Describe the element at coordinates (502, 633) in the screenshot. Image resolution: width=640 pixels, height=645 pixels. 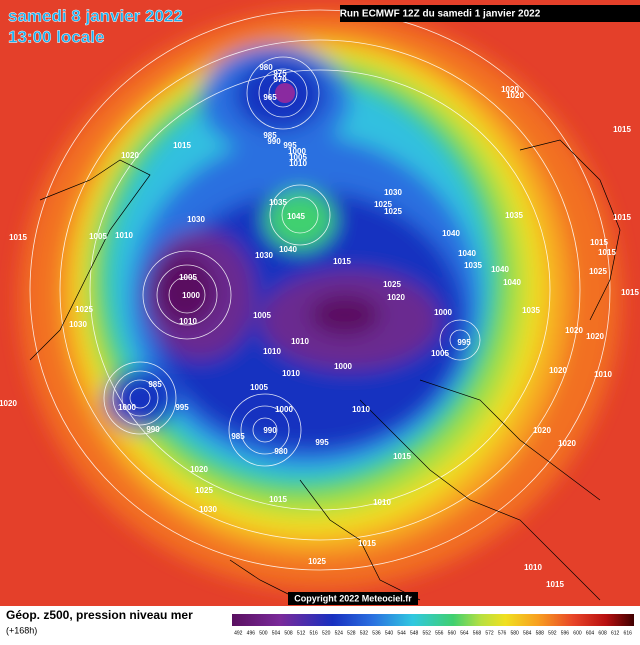
I see `scale-label: 576` at that location.